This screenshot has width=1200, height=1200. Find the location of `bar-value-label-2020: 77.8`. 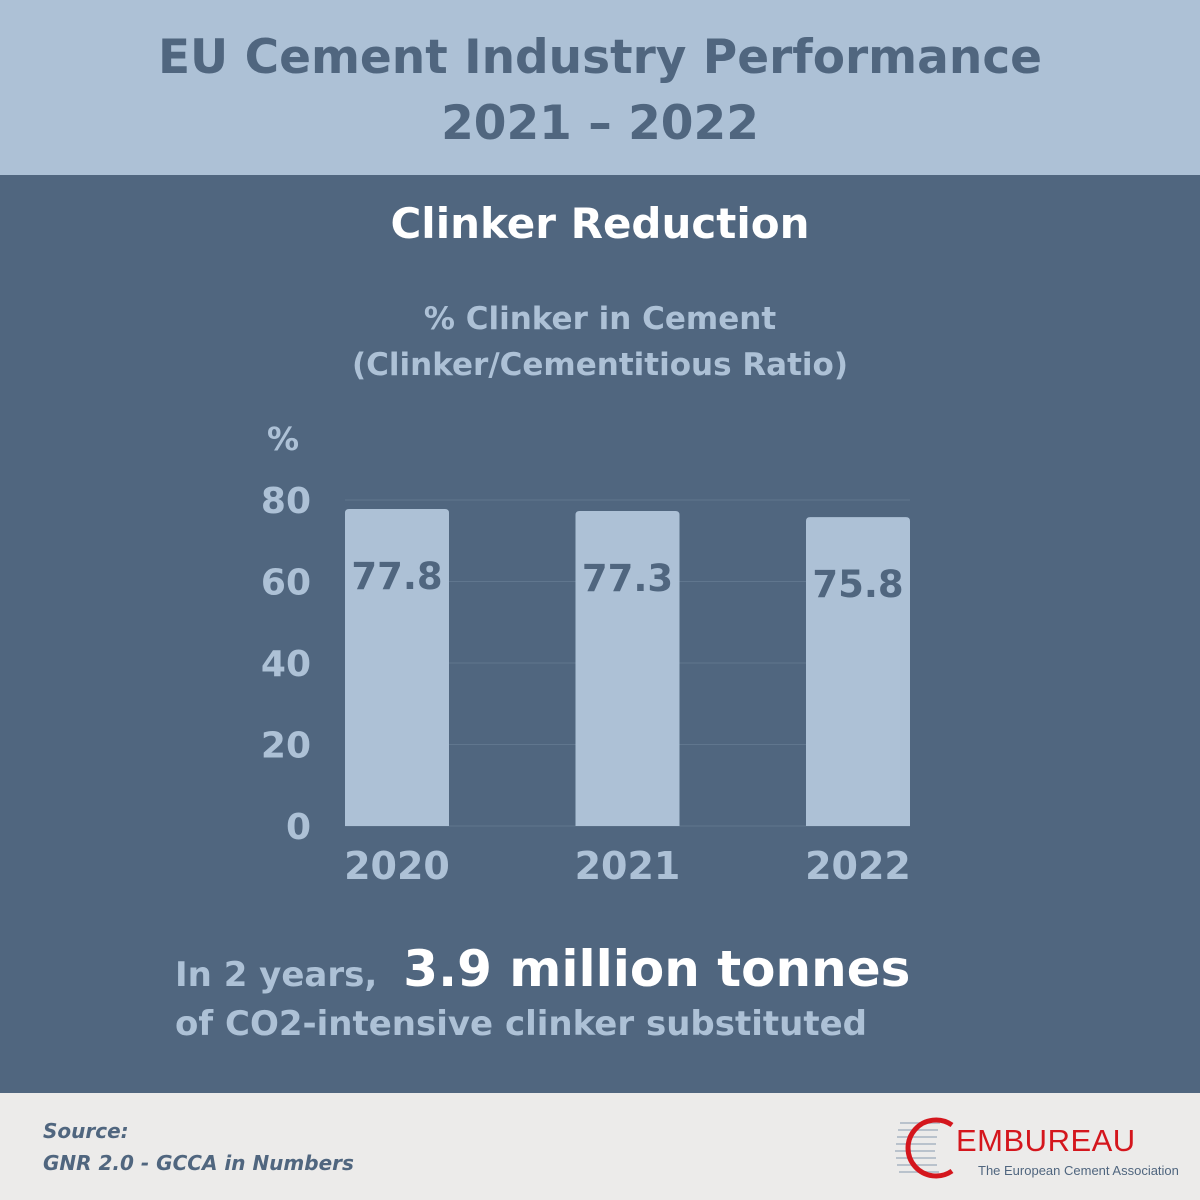

bar-value-label-2020: 77.8 is located at coordinates (396, 576).